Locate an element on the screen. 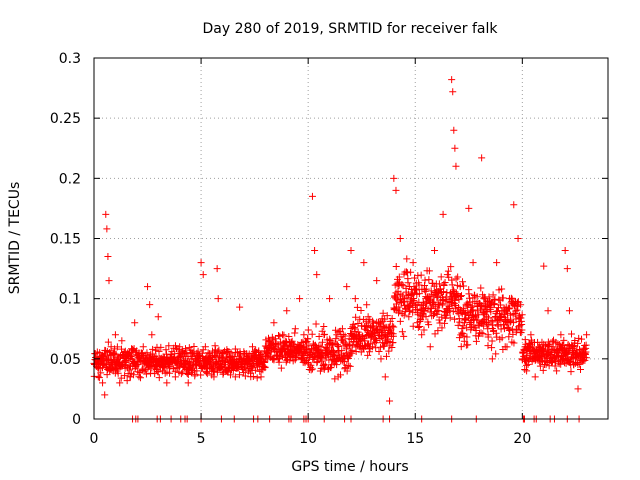 This screenshot has height=480, width=640. y-tick-label: 0.2 is located at coordinates (70, 179).